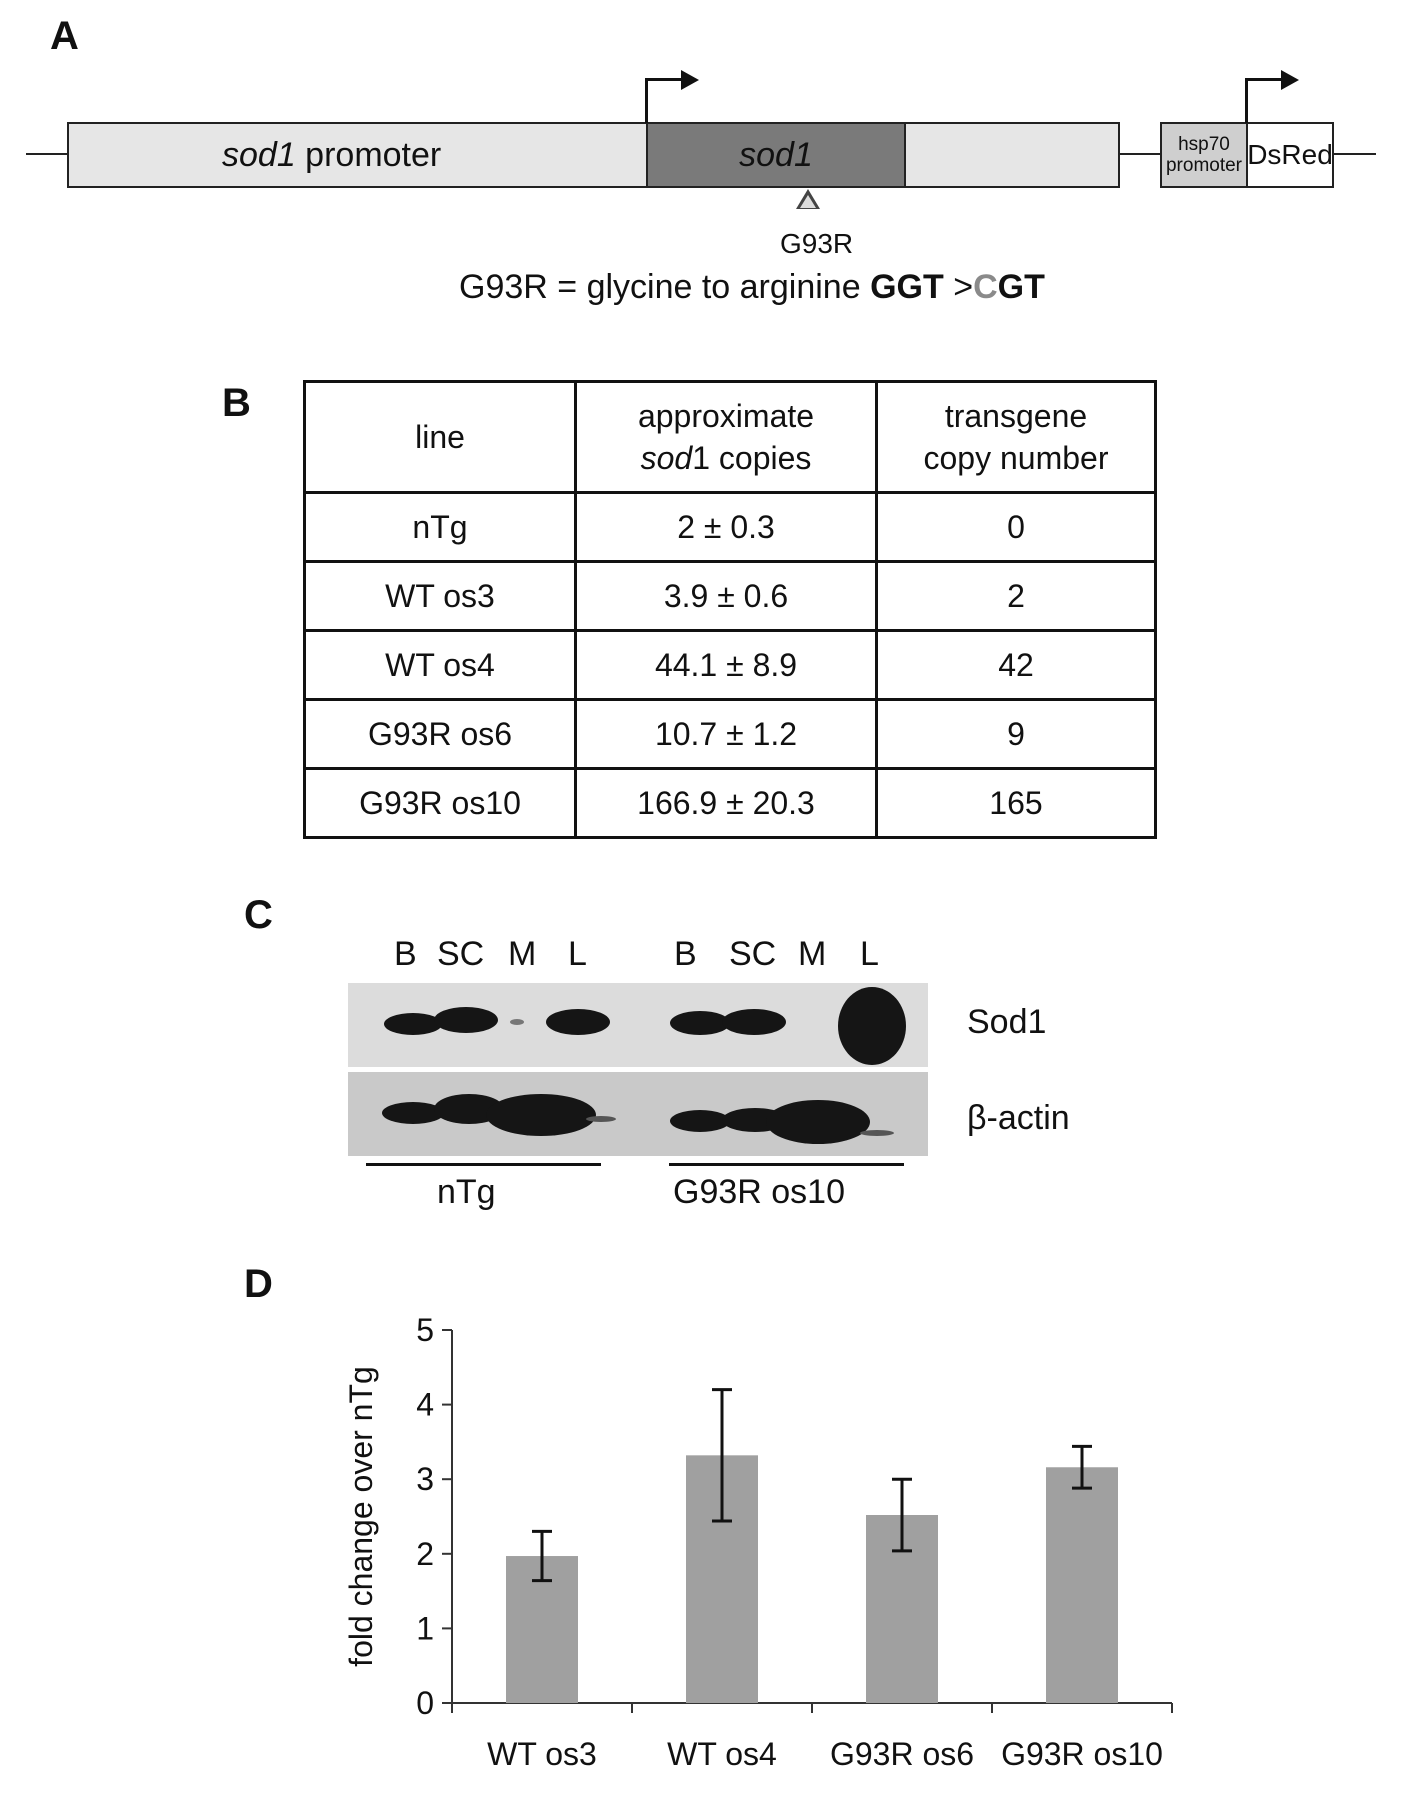 Image resolution: width=1401 pixels, height=1800 pixels. Describe the element at coordinates (258, 1284) in the screenshot. I see `panel-d-label: D` at that location.